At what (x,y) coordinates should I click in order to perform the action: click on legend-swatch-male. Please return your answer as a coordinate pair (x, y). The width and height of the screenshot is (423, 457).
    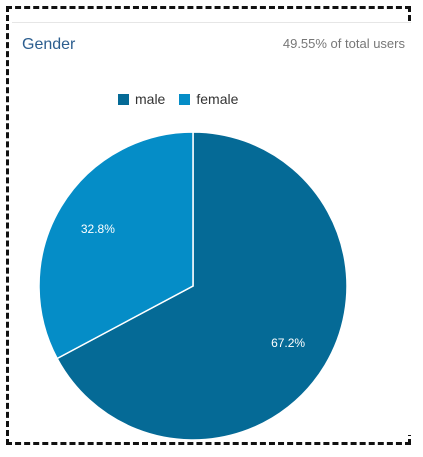
    Looking at the image, I should click on (123, 99).